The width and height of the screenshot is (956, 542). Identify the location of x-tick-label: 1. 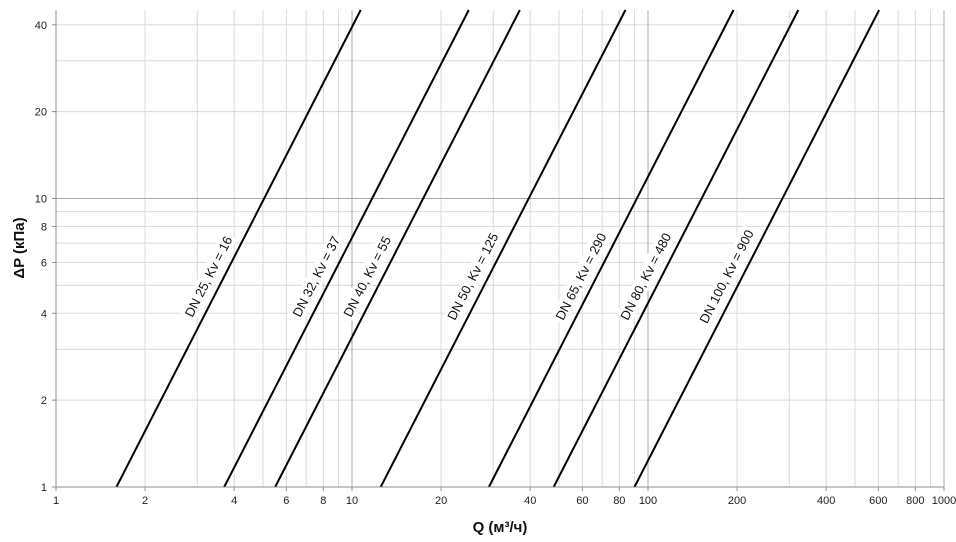
(56, 501).